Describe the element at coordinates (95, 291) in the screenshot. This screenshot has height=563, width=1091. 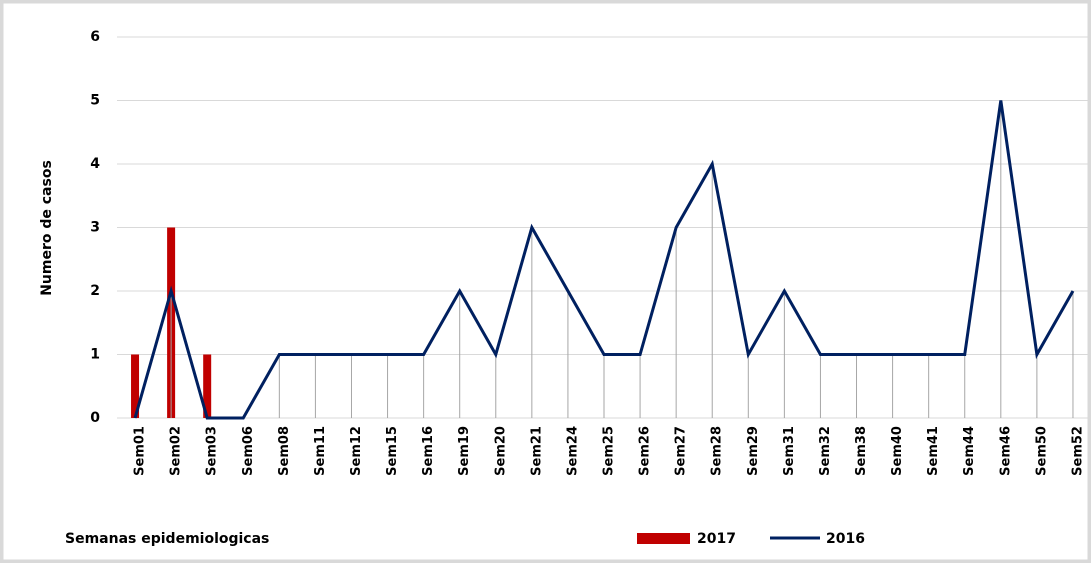
I see `y-tick-label: 2` at that location.